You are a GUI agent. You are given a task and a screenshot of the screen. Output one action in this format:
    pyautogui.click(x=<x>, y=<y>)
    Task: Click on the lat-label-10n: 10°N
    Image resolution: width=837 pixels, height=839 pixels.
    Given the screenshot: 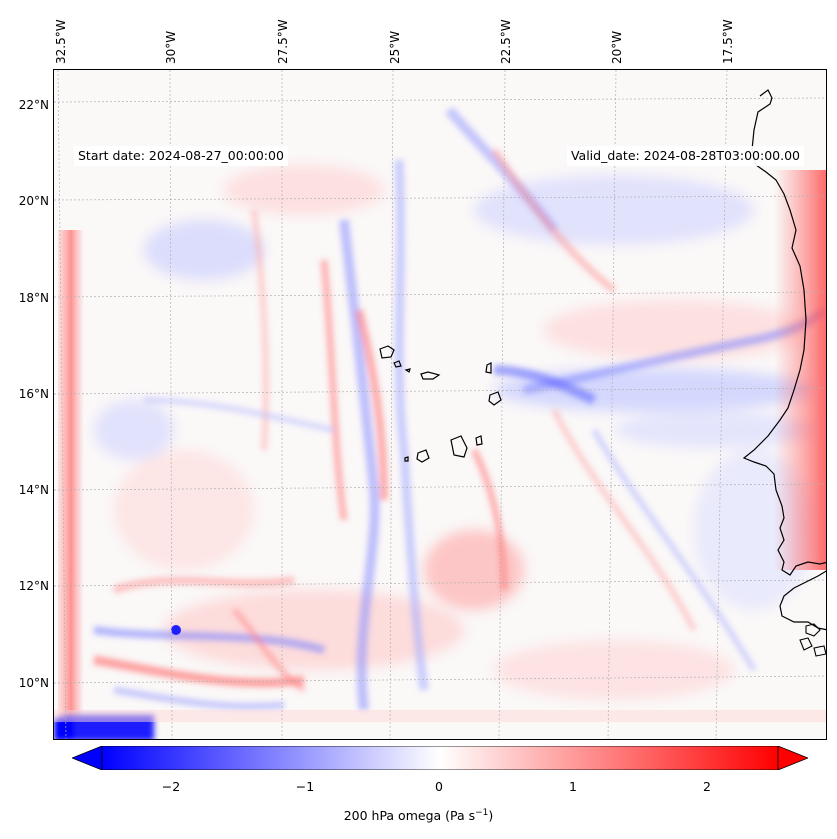 What is the action you would take?
    pyautogui.click(x=33, y=683)
    